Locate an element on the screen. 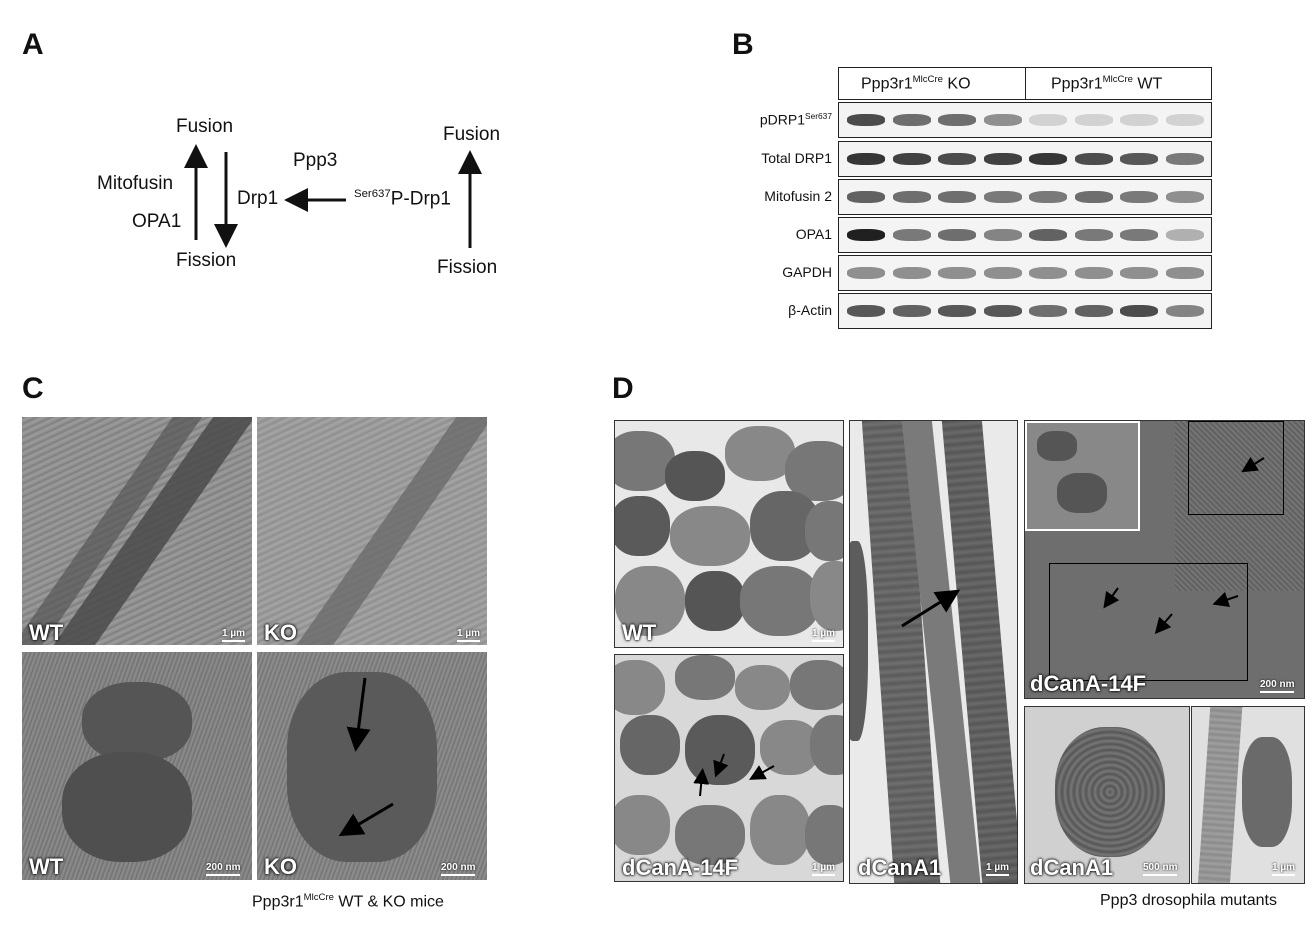 Image resolution: width=1314 pixels, height=934 pixels. c-scale-4: 200 nm is located at coordinates (458, 869).